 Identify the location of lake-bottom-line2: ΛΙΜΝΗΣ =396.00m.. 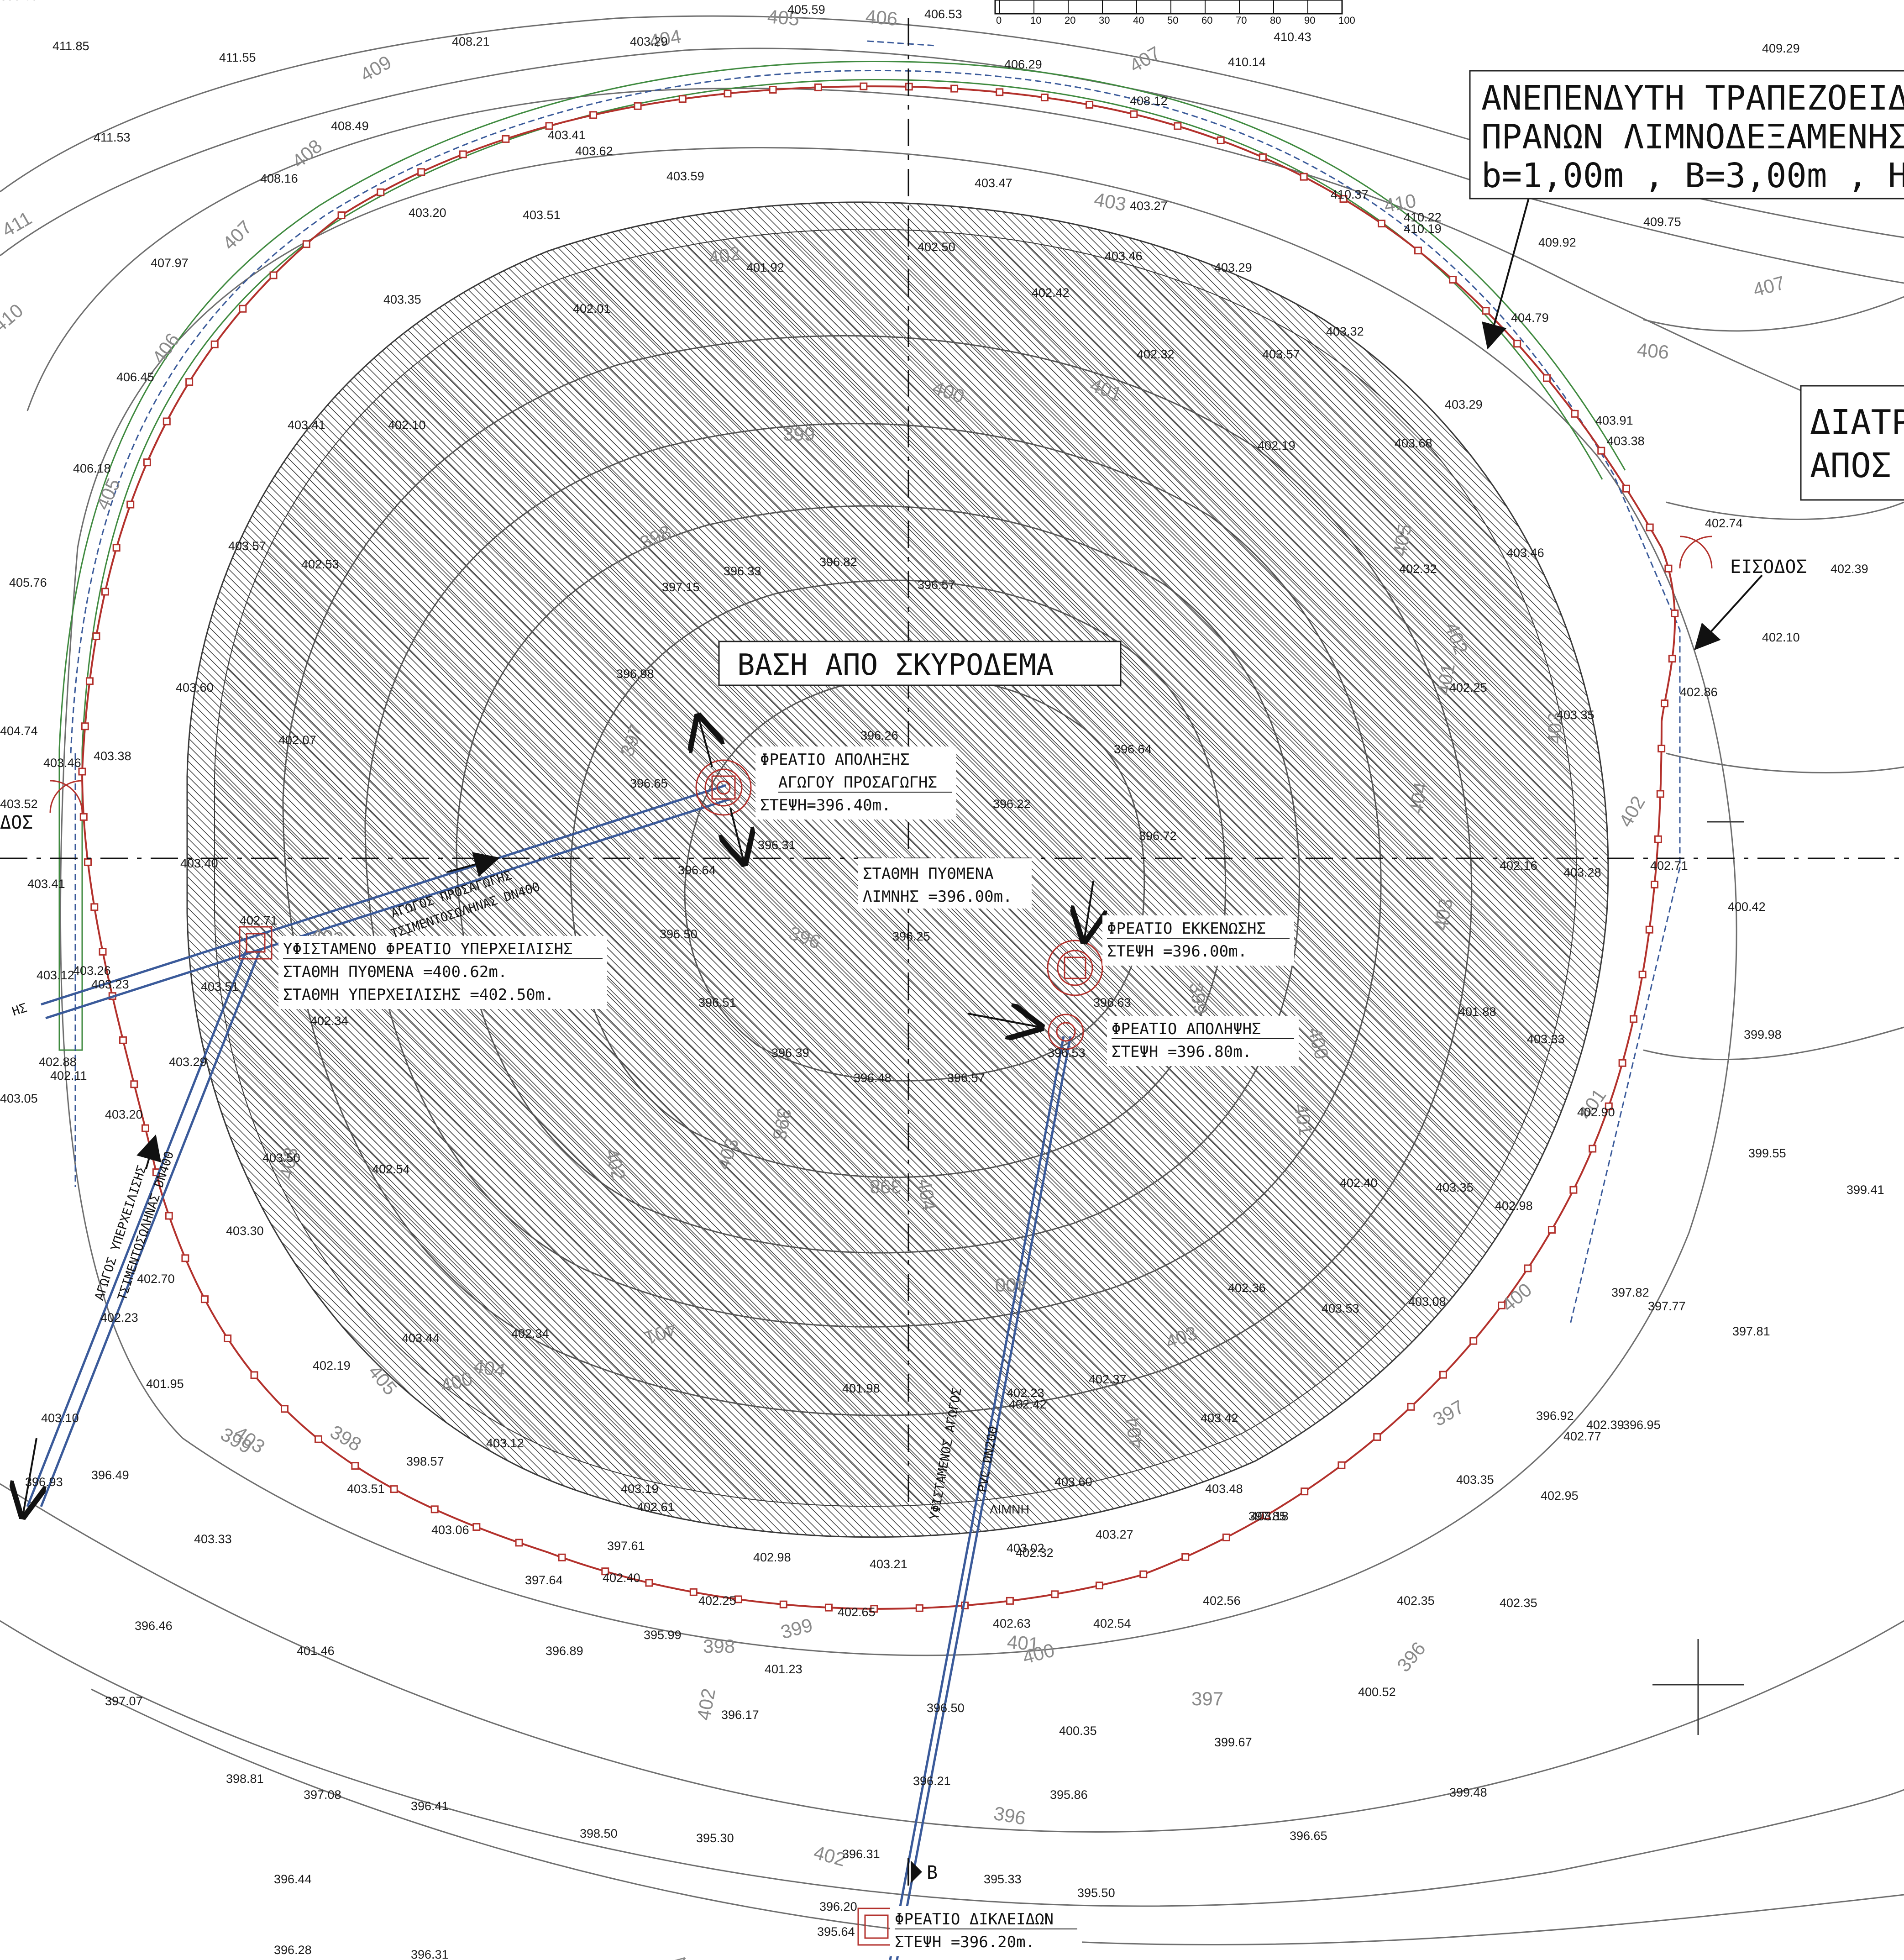
(937, 897).